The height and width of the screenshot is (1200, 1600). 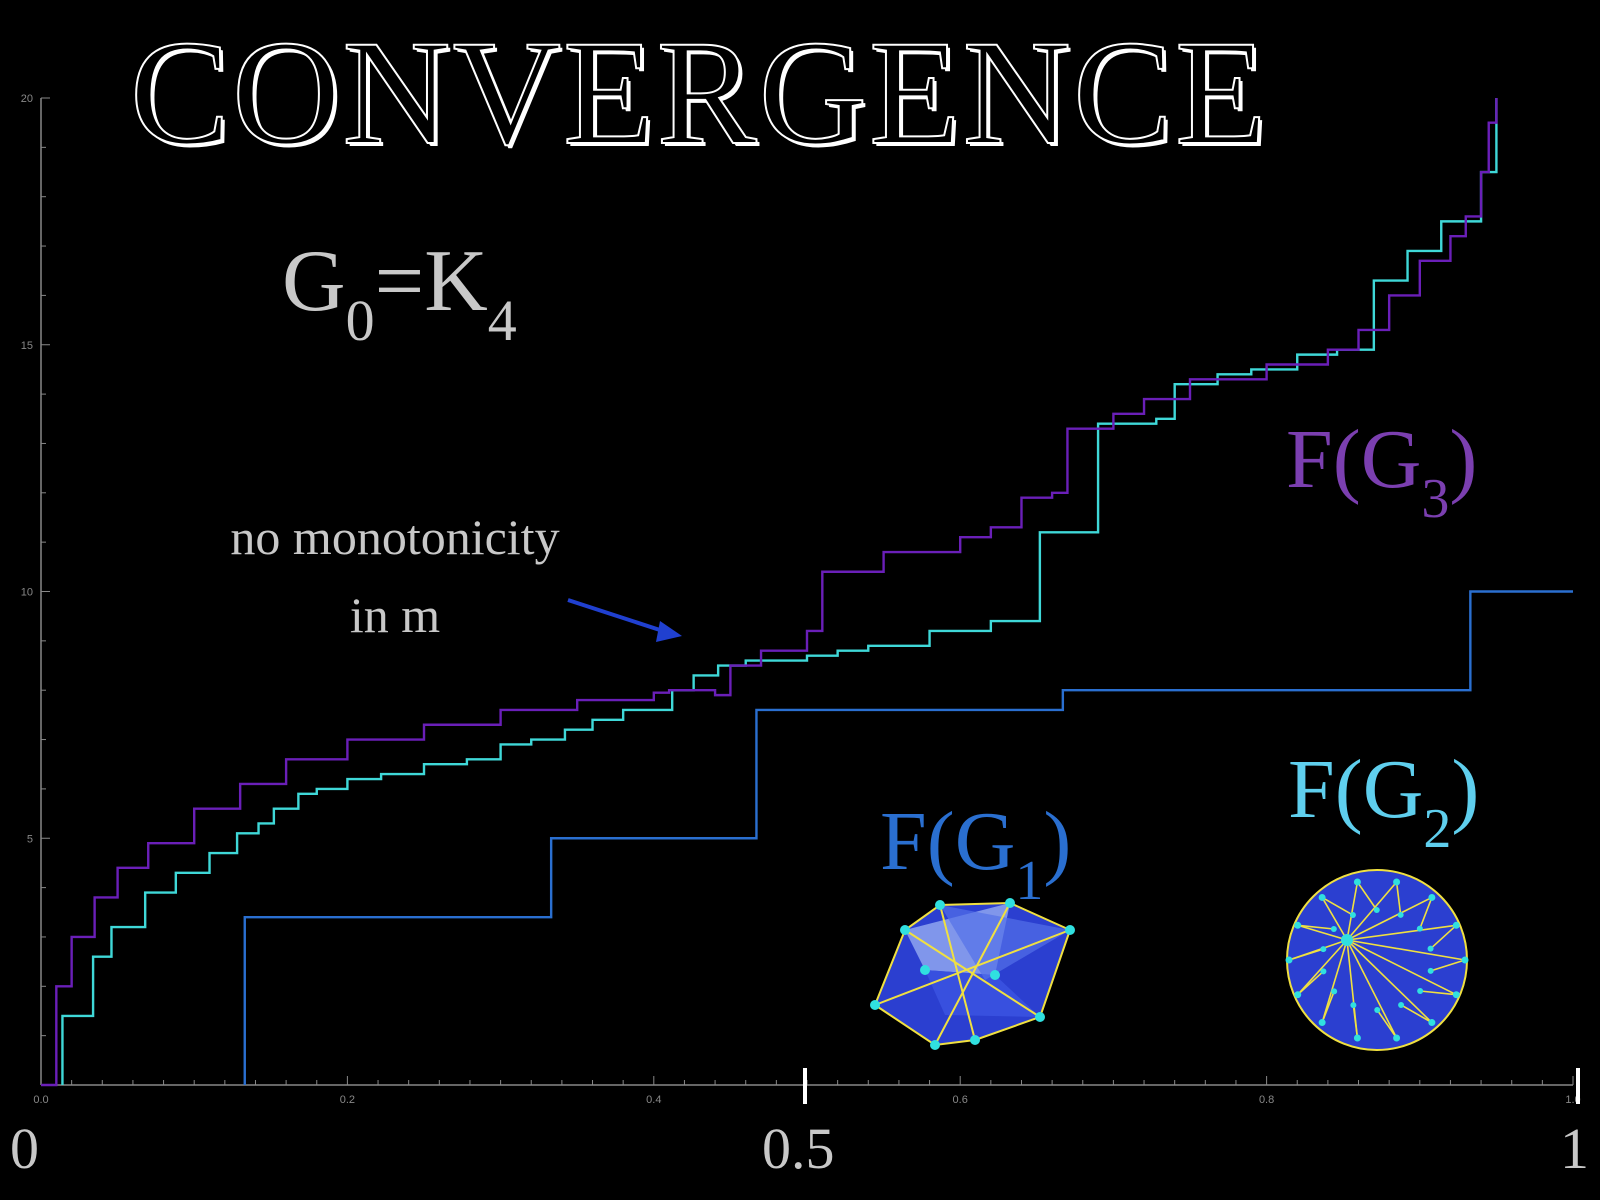 I want to click on x-tick-label: 0.2, so click(x=347, y=1100).